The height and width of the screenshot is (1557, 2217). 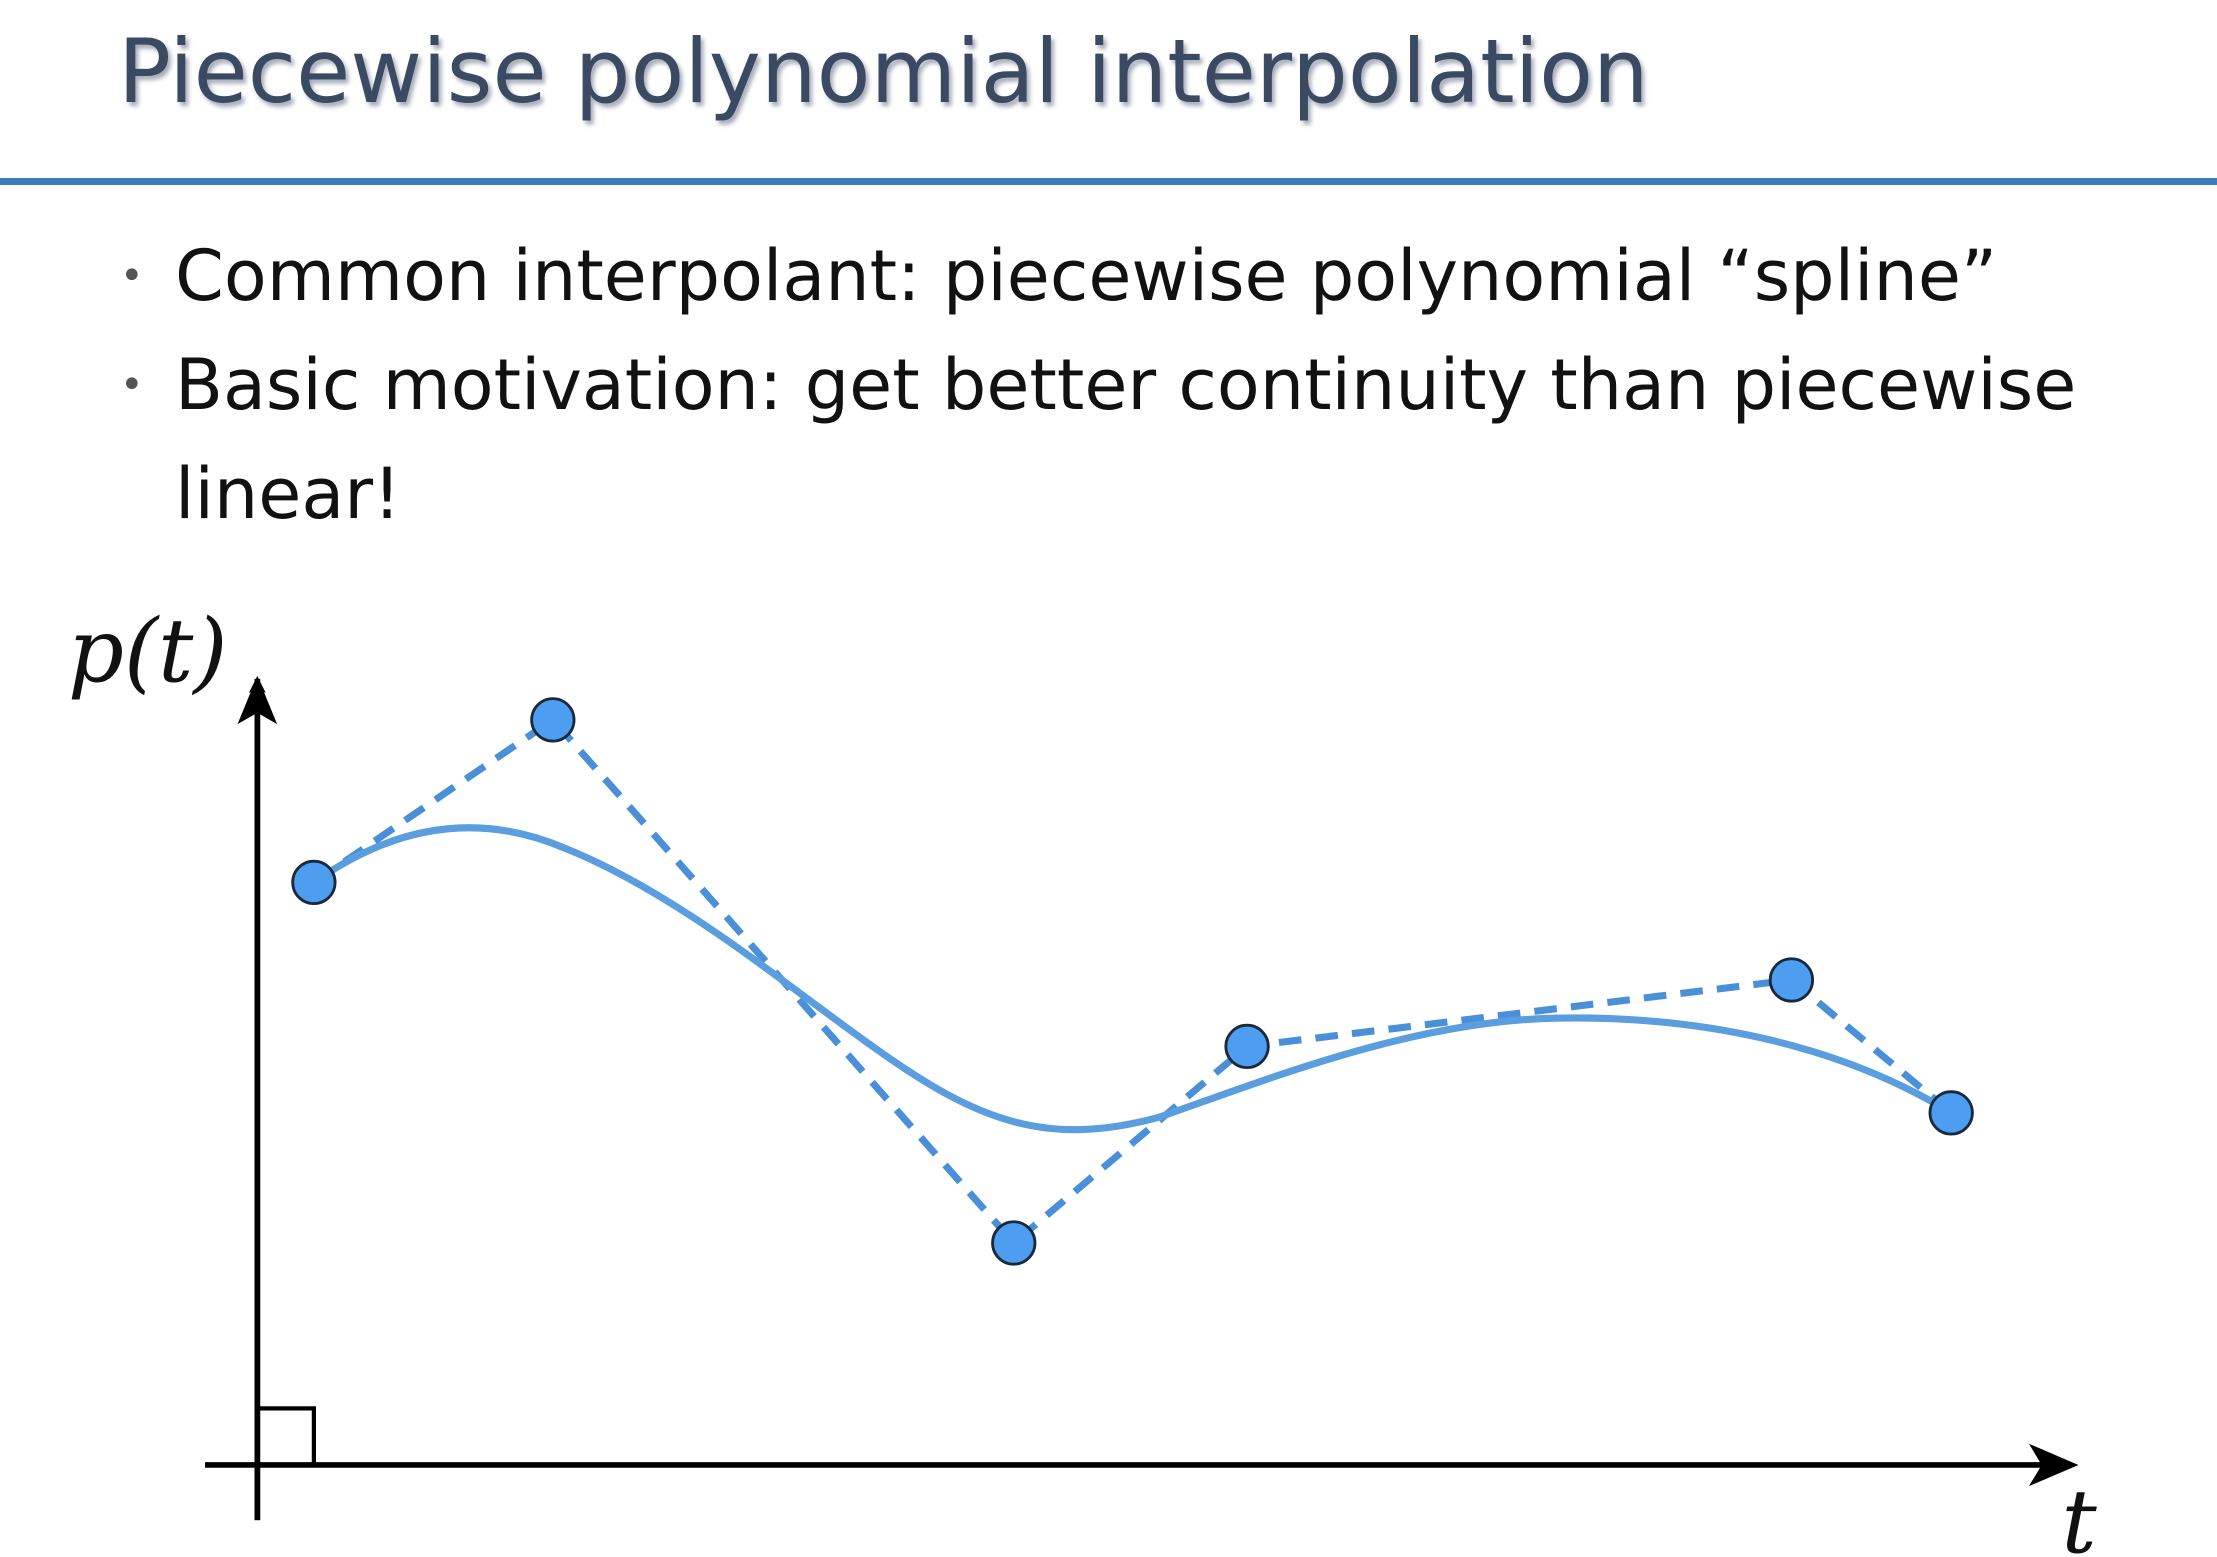 I want to click on y-arrow, so click(x=257, y=700).